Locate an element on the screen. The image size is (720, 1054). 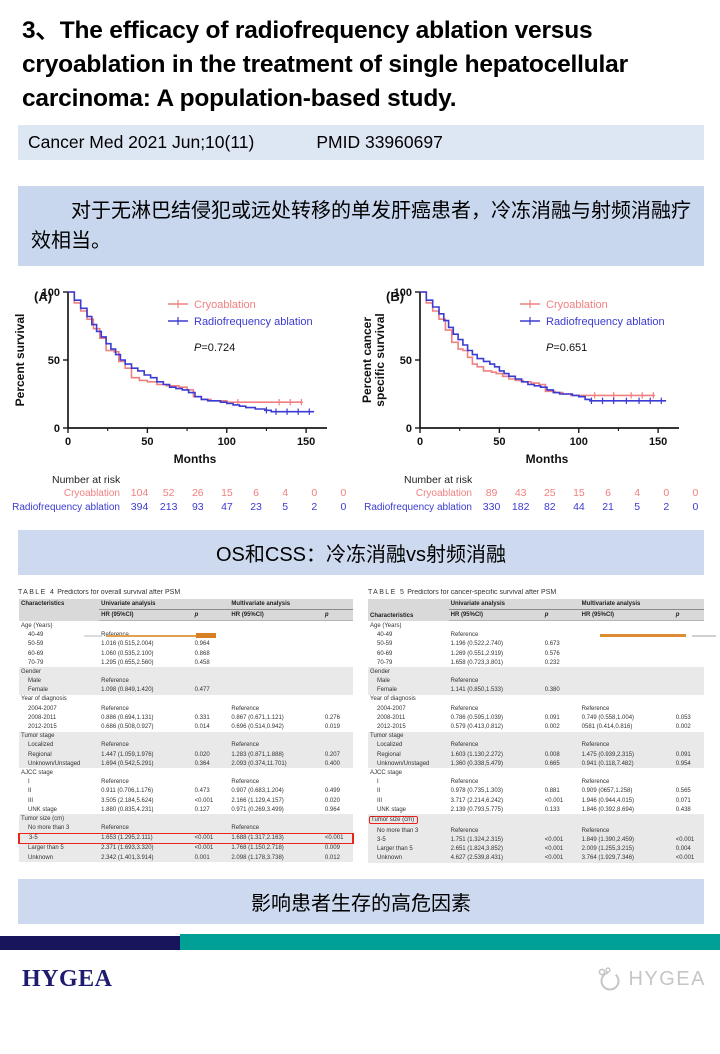
mid-banner: OS和CSS：冷冻消融vs射频消融 is located at coordinates (361, 553).